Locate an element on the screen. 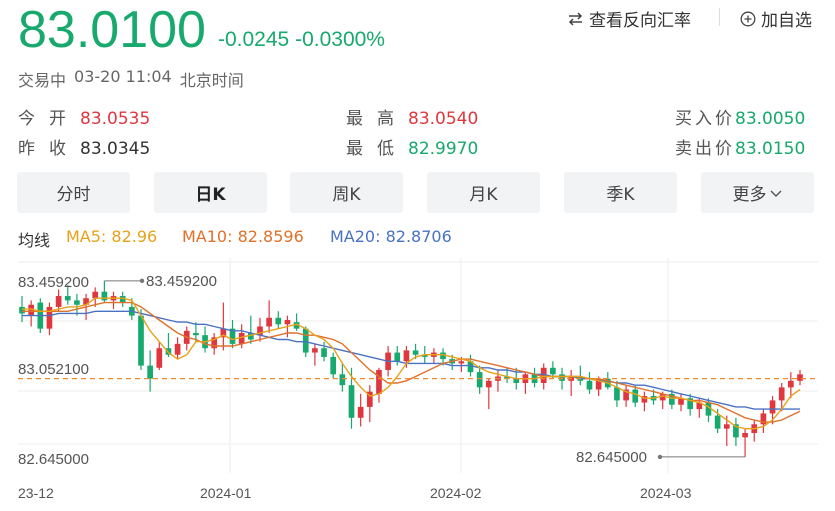 This screenshot has width=835, height=511. x-axis-label: 23-12 is located at coordinates (36, 493).